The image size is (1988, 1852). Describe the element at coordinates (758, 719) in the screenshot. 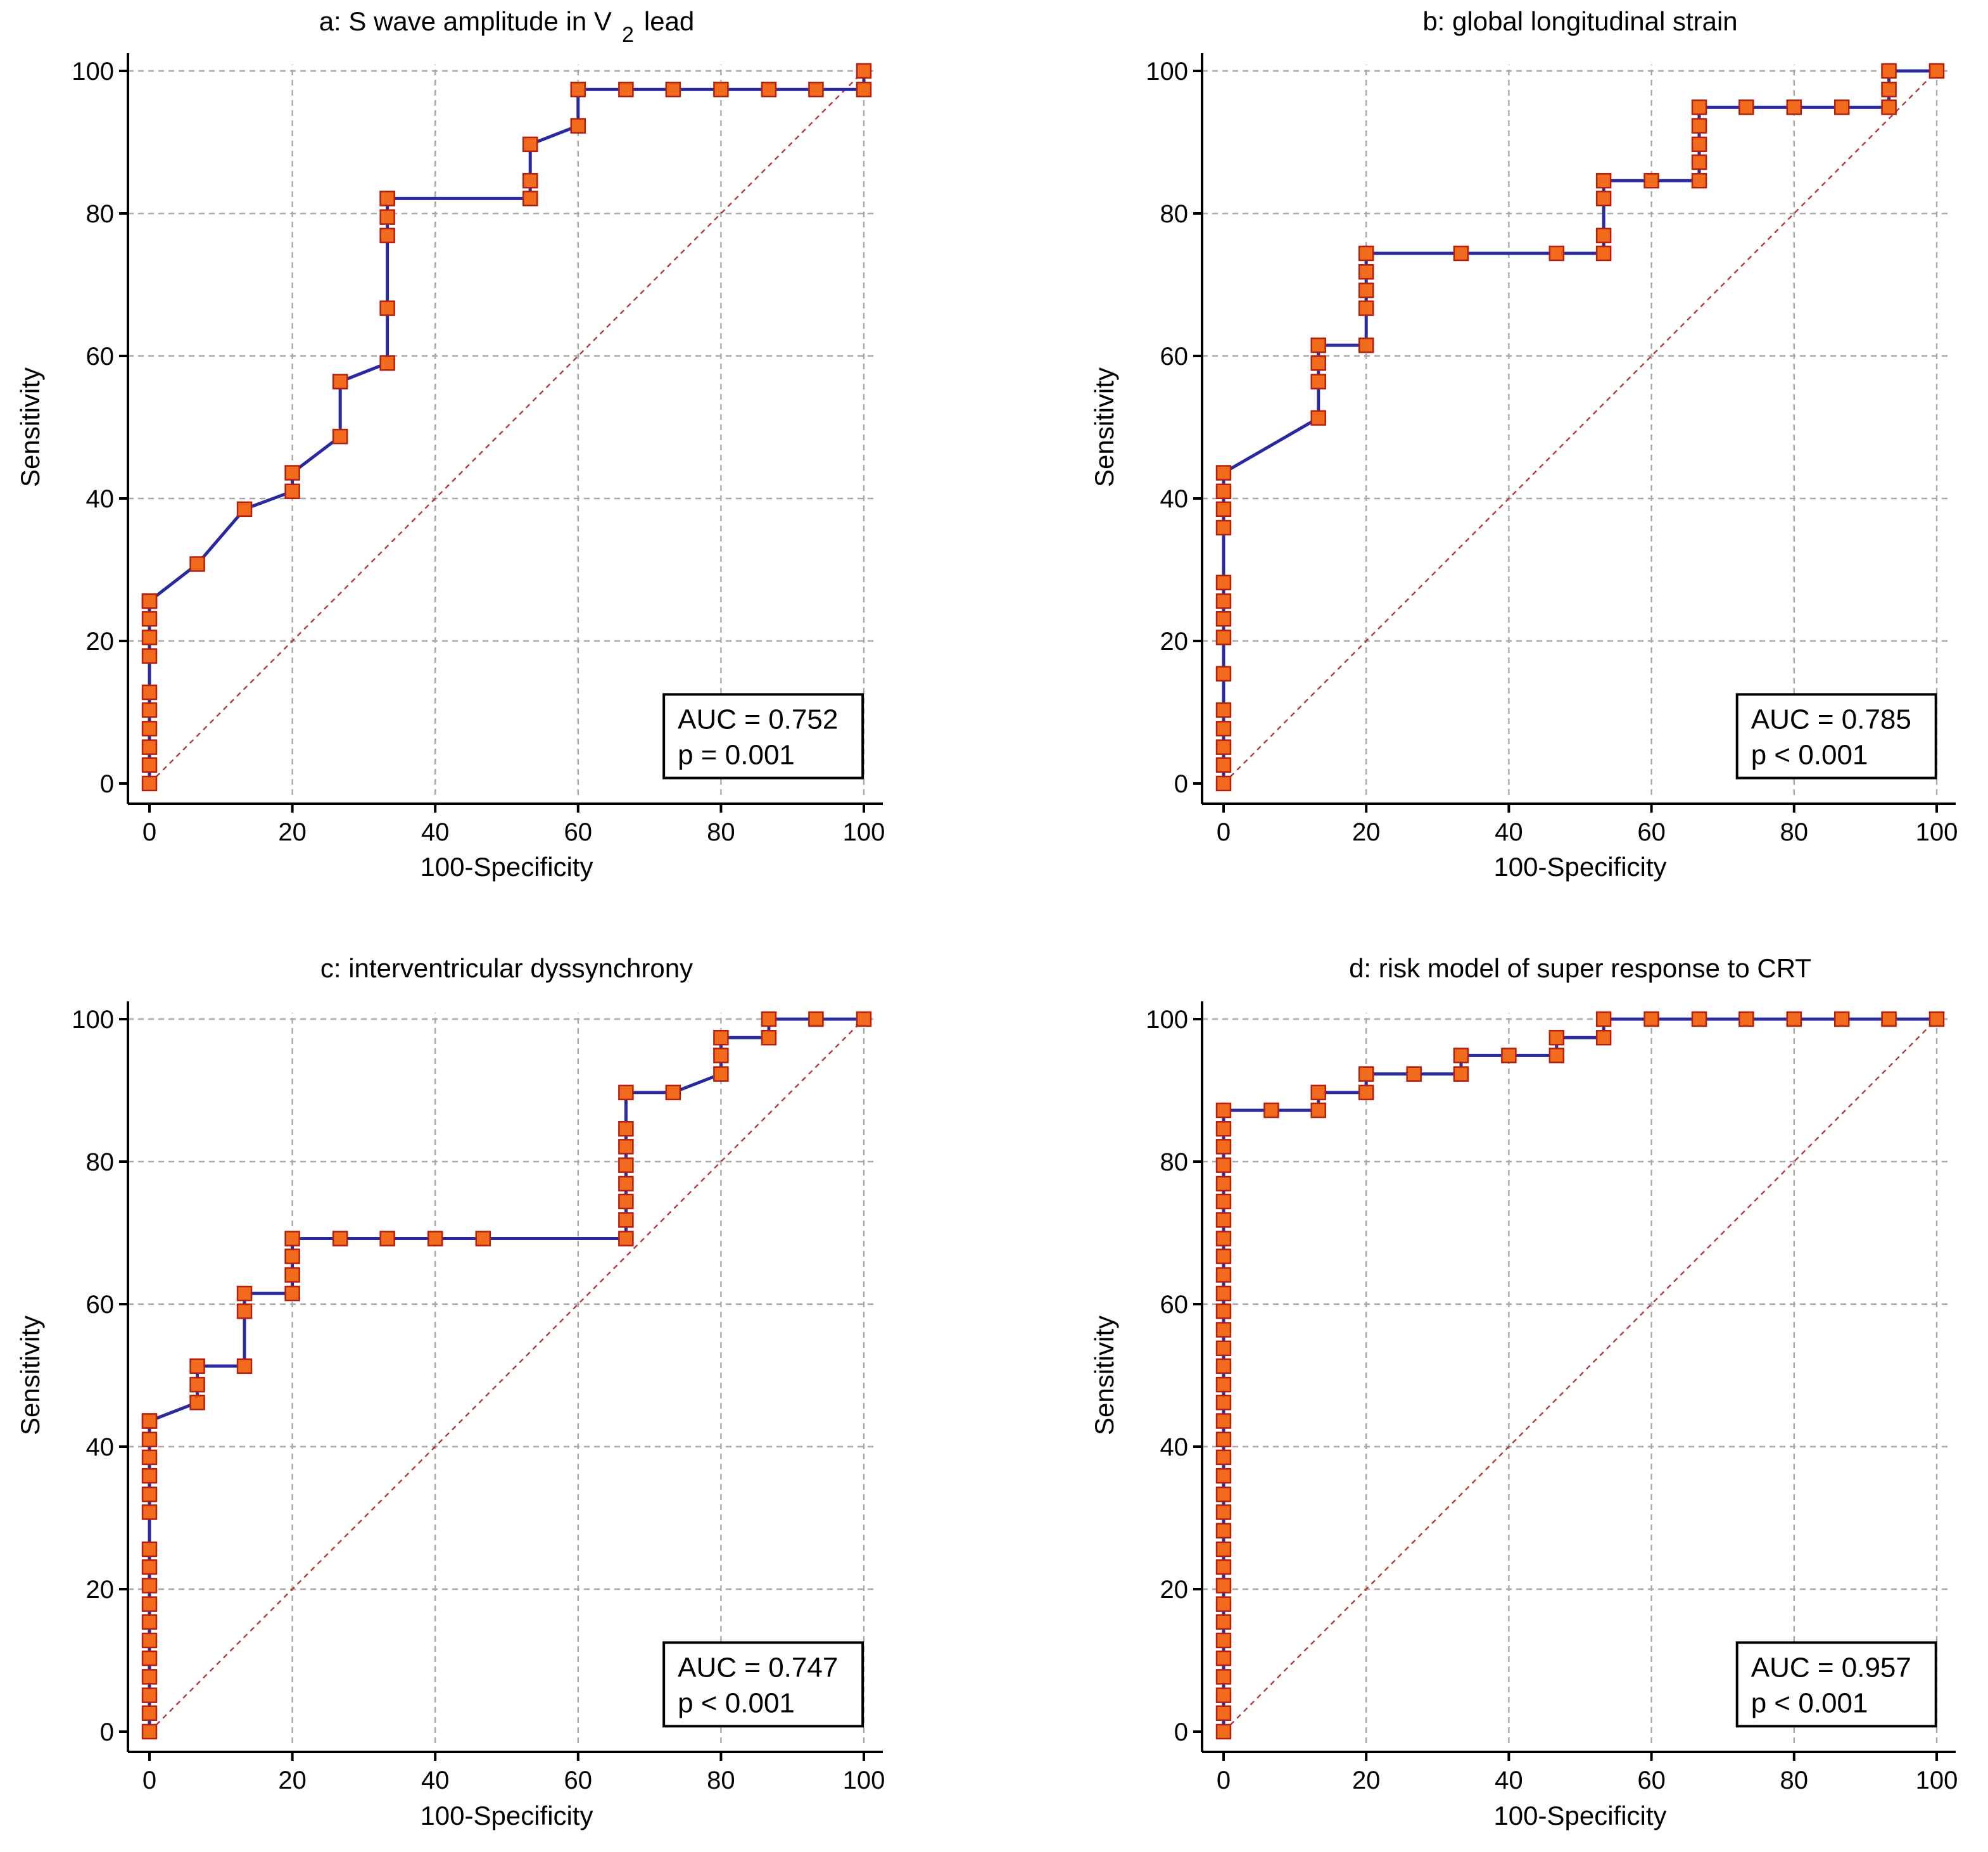

I see `auc-value: AUC = 0.752` at that location.